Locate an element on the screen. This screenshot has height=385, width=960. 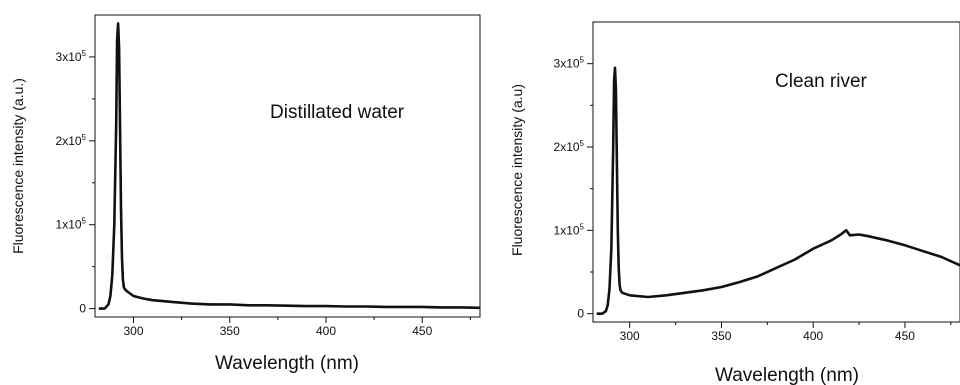
y-axis-label: Fluorescence intensity (a.u.) is located at coordinates (18, 166).